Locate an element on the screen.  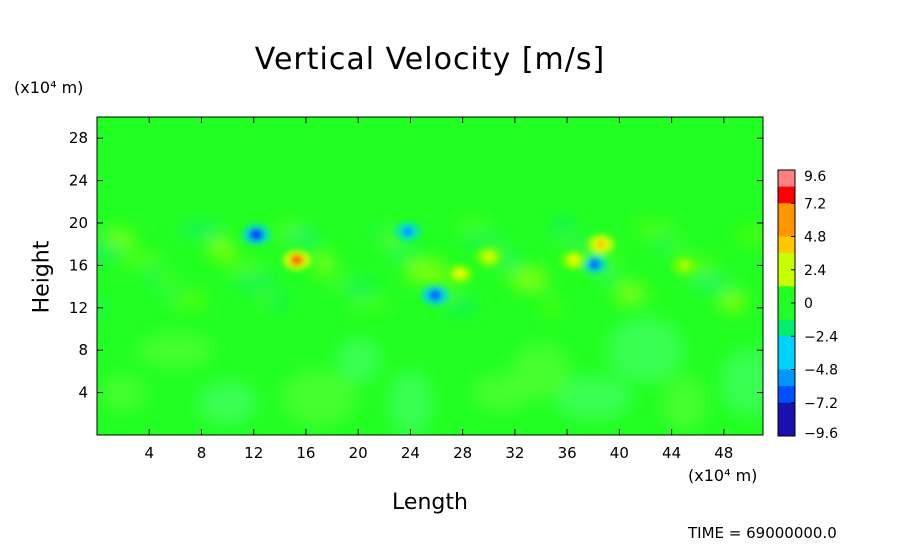
colorbar-tick-label: 9.6 is located at coordinates (815, 177).